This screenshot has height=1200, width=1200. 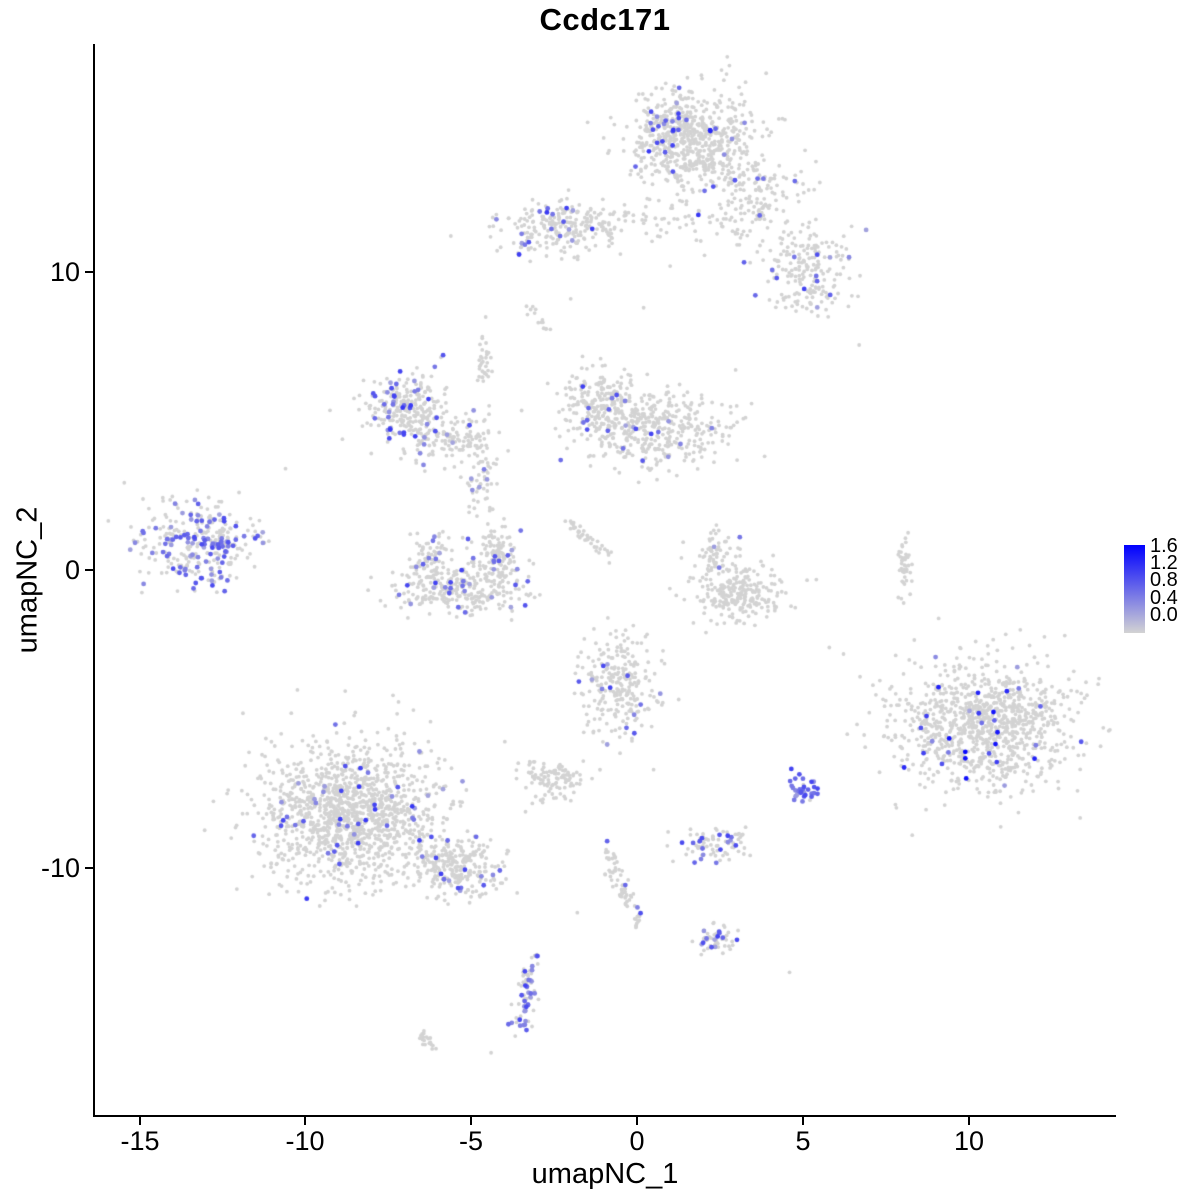 What do you see at coordinates (140, 1141) in the screenshot?
I see `x-tick-label: -15` at bounding box center [140, 1141].